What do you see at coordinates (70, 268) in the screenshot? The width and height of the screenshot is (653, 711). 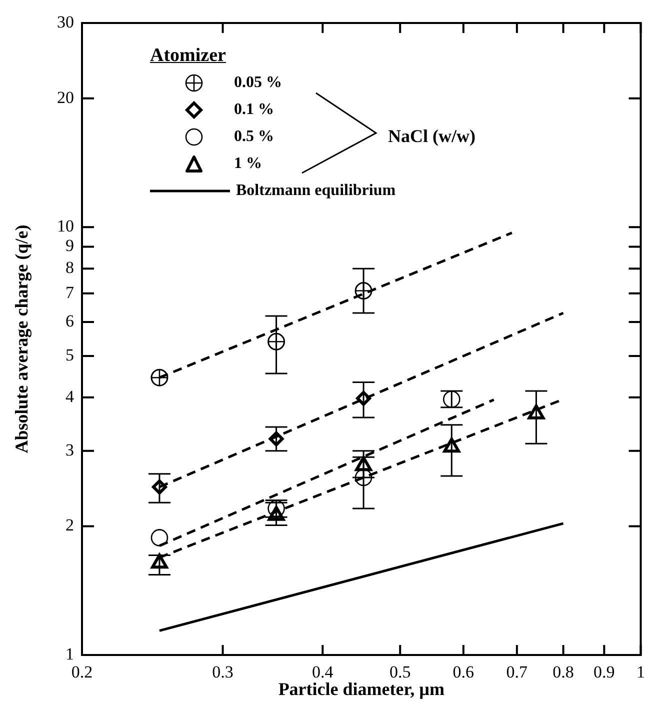 I see `y-tick-label: 8` at bounding box center [70, 268].